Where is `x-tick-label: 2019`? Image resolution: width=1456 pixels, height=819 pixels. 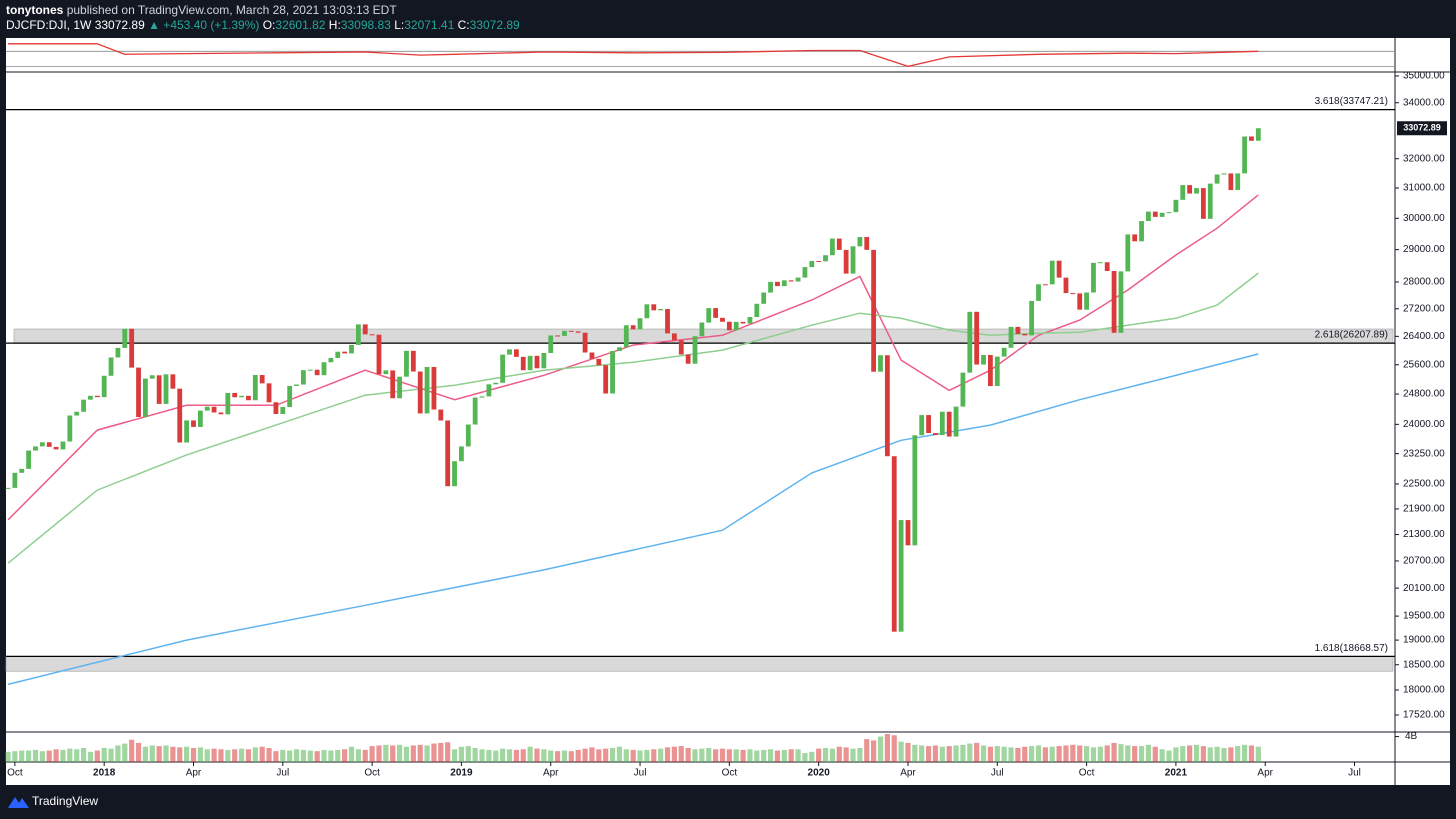
x-tick-label: 2019 is located at coordinates (461, 773).